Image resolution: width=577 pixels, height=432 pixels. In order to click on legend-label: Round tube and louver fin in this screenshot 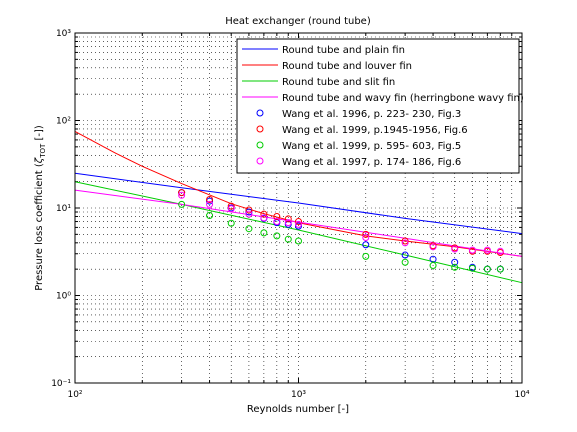, I will do `click(347, 66)`.